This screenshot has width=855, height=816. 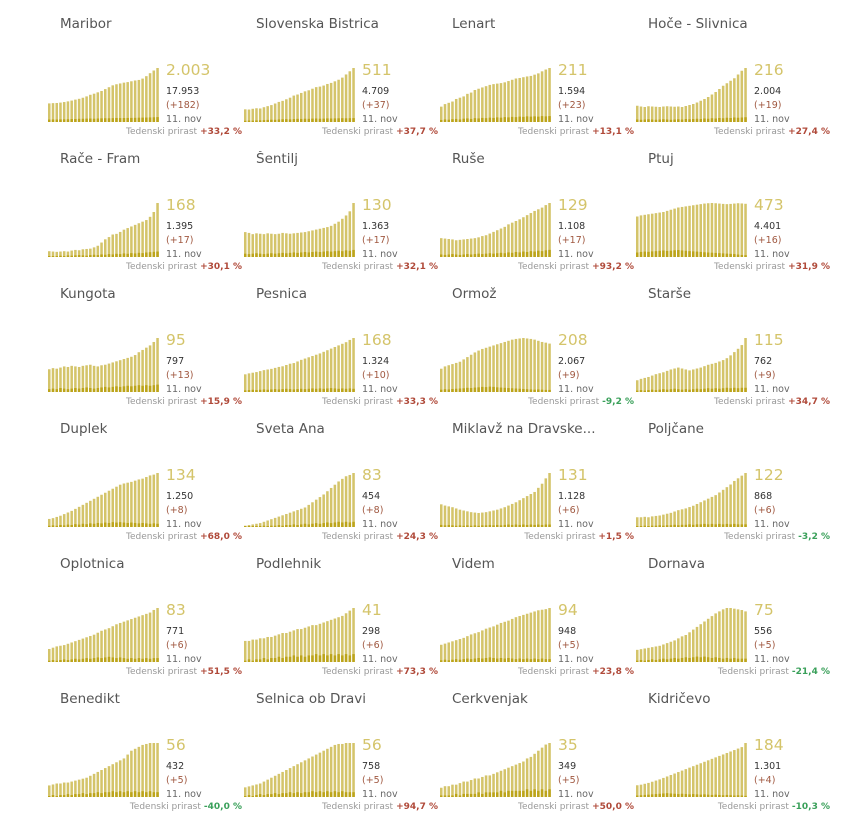 What do you see at coordinates (221, 672) in the screenshot?
I see `weekly-growth-value: +51,5 %` at bounding box center [221, 672].